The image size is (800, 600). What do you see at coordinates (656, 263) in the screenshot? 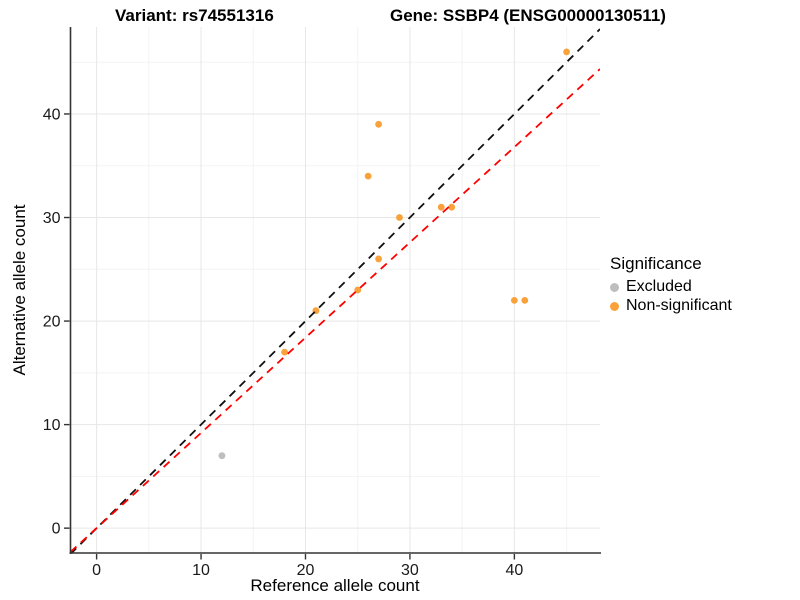
I see `legend-title: Significance` at bounding box center [656, 263].